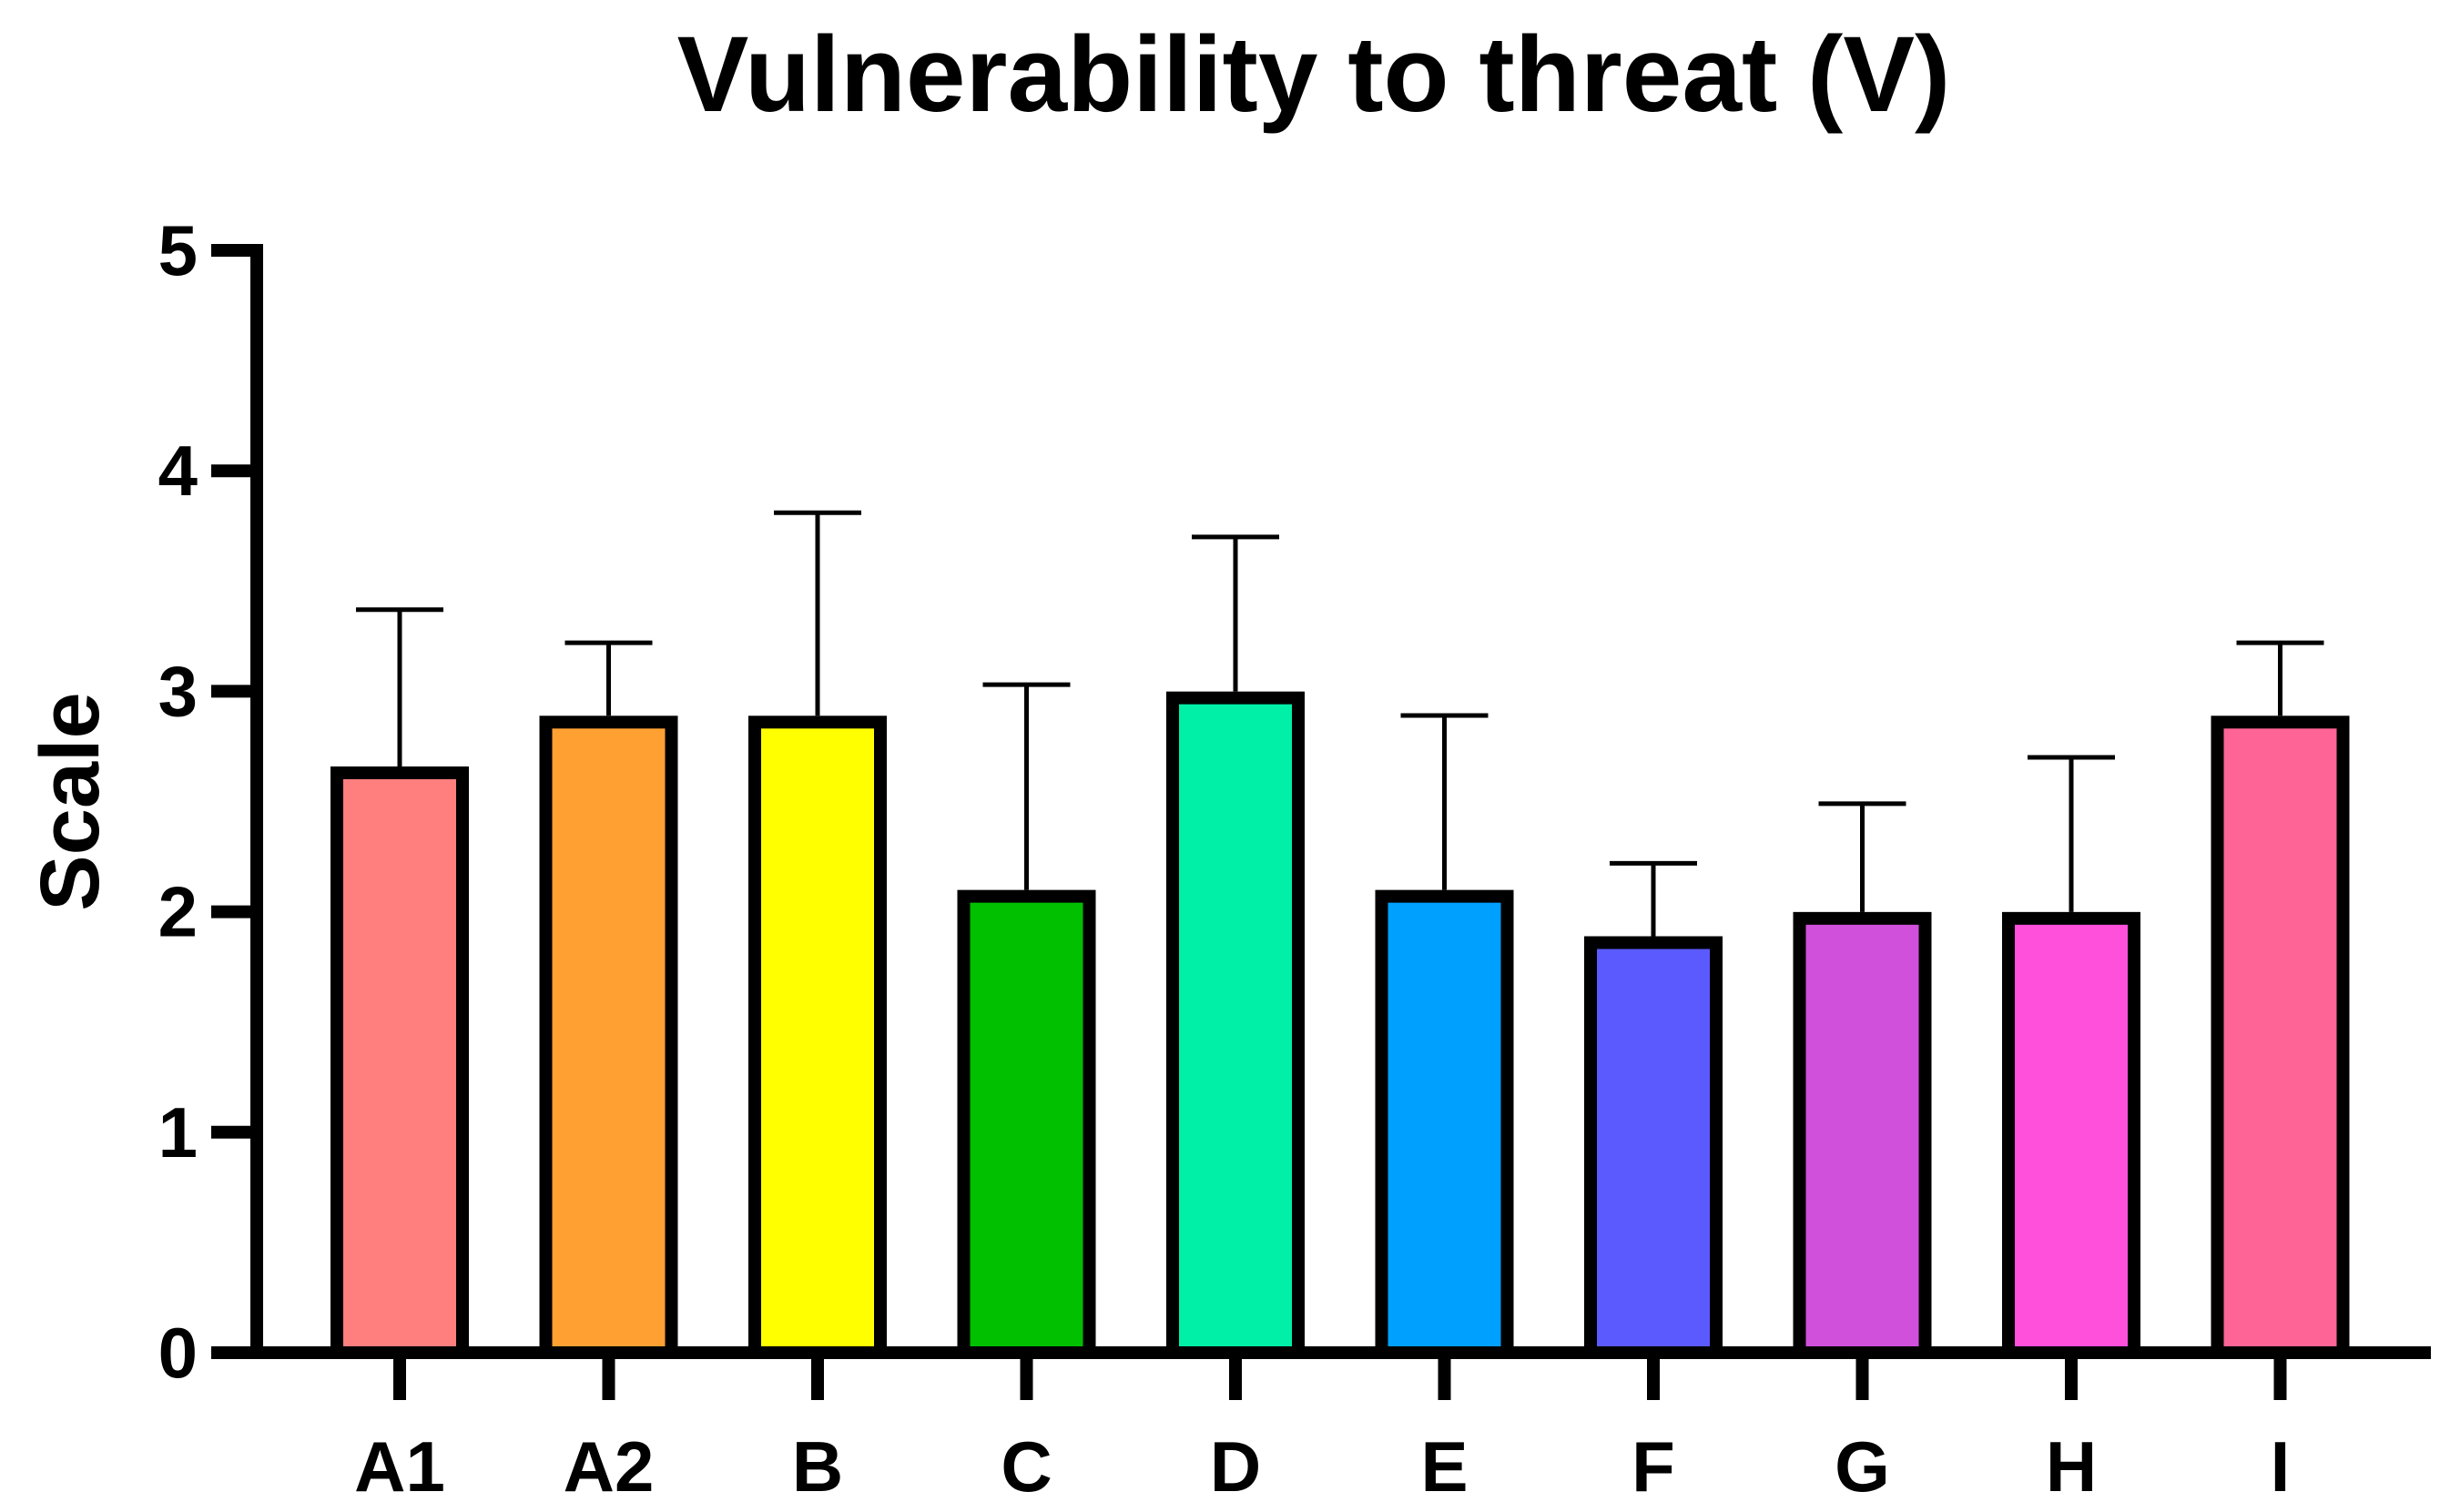 The height and width of the screenshot is (1512, 2450). I want to click on x-tick-label-g: G, so click(1863, 1466).